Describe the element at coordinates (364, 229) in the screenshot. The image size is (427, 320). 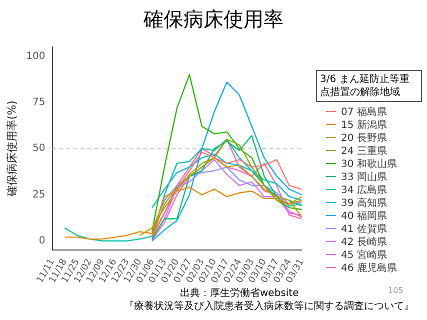
I see `legend-label: 41 佐賀県` at that location.